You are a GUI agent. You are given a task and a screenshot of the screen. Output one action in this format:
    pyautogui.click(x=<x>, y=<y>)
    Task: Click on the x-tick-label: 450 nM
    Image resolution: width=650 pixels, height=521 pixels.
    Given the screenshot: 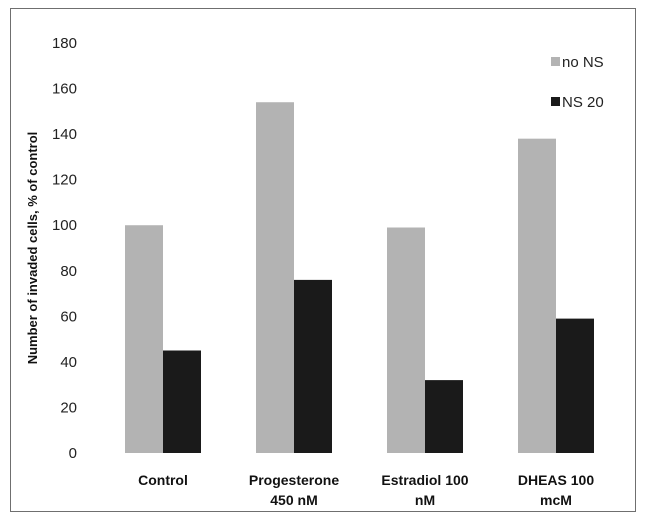 What is the action you would take?
    pyautogui.click(x=293, y=500)
    